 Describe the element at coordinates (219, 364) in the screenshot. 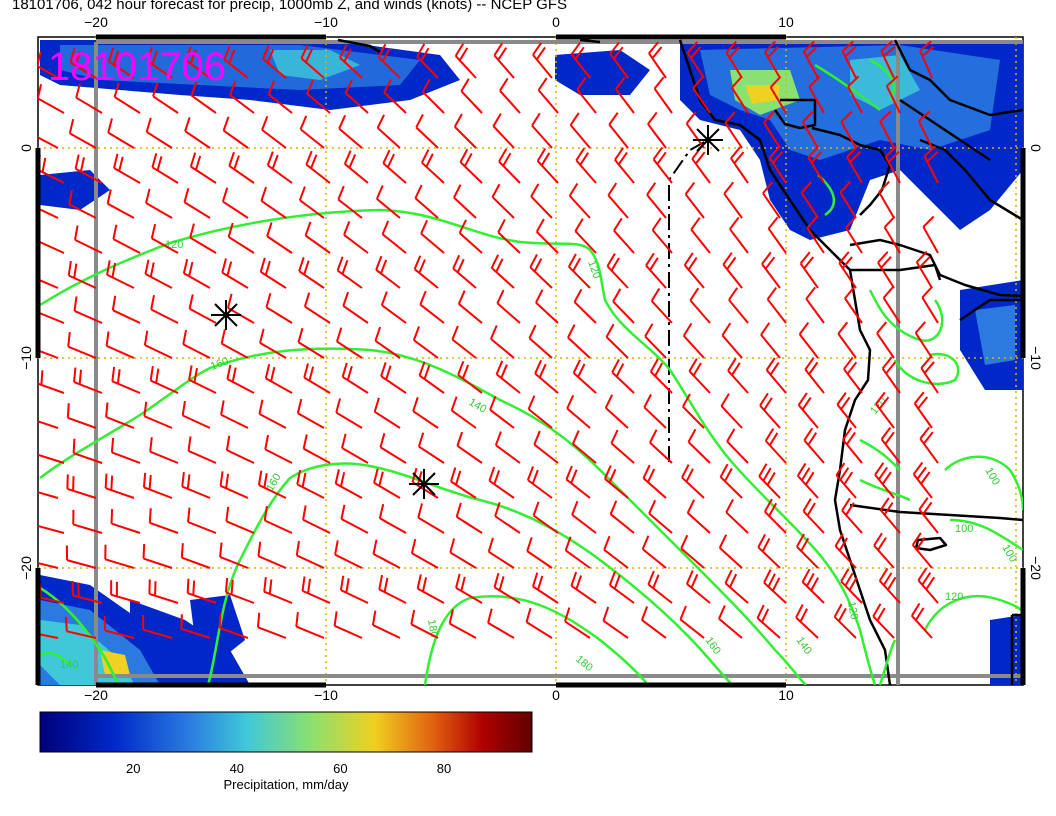

I see `contour-label: 160` at that location.